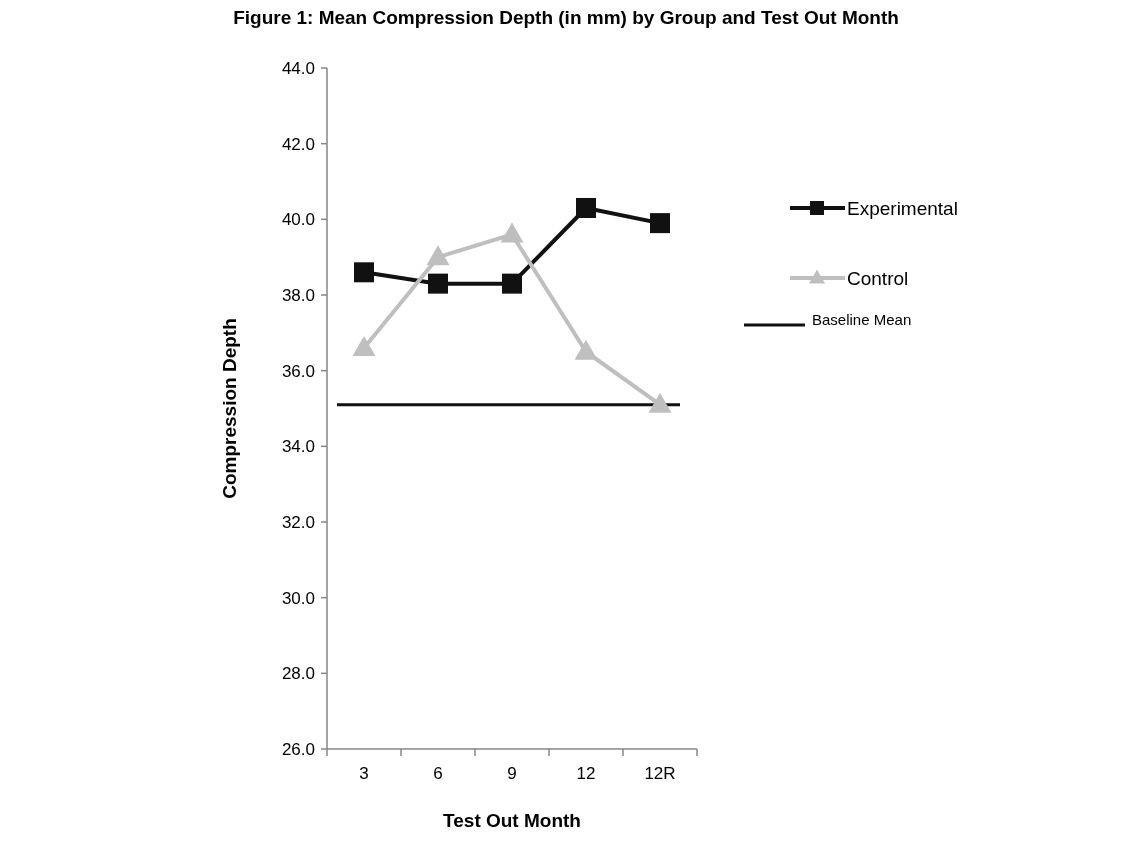  I want to click on x-tick-label: 12, so click(586, 773).